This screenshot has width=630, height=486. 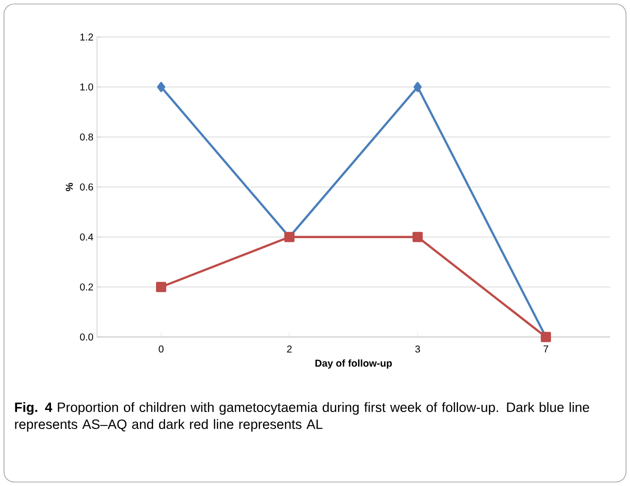 I want to click on x-tick-label: 2, so click(x=289, y=349).